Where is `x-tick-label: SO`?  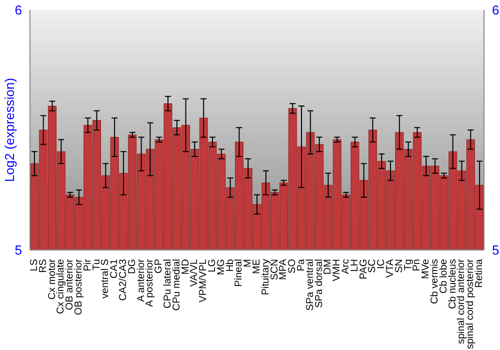
x-tick-label: SO is located at coordinates (292, 266).